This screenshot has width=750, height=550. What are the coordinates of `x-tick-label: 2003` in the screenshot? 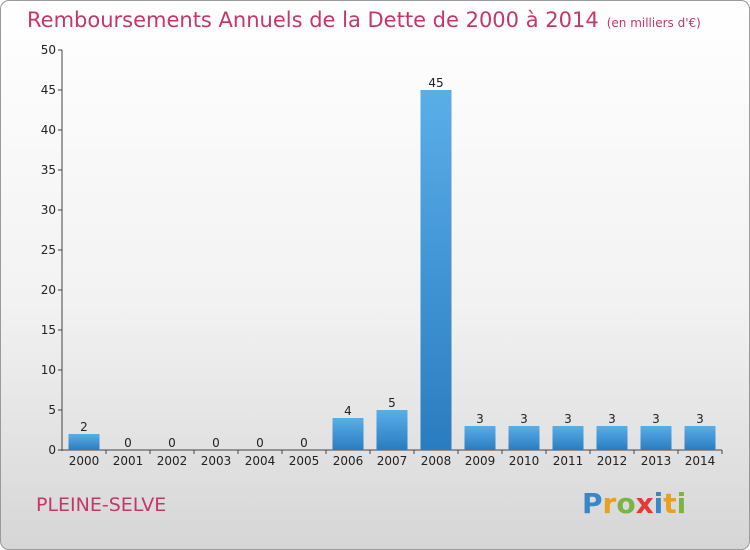 It's located at (216, 461).